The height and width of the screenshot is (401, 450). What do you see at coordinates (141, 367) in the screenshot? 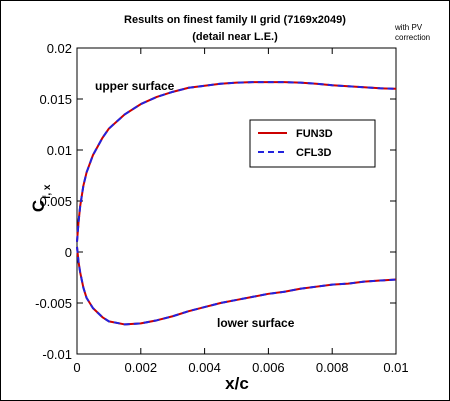
I see `x-tick-label: 0.002` at bounding box center [141, 367].